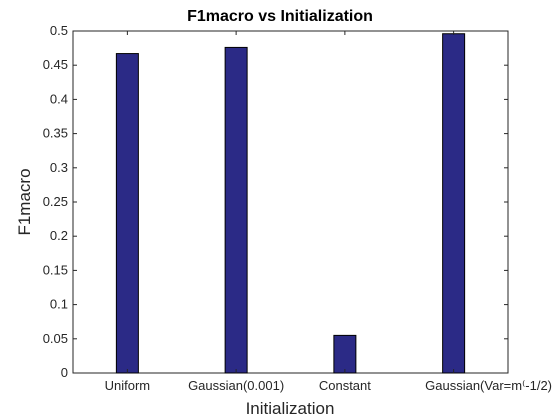  What do you see at coordinates (64, 372) in the screenshot?
I see `y-tick-label: 0` at bounding box center [64, 372].